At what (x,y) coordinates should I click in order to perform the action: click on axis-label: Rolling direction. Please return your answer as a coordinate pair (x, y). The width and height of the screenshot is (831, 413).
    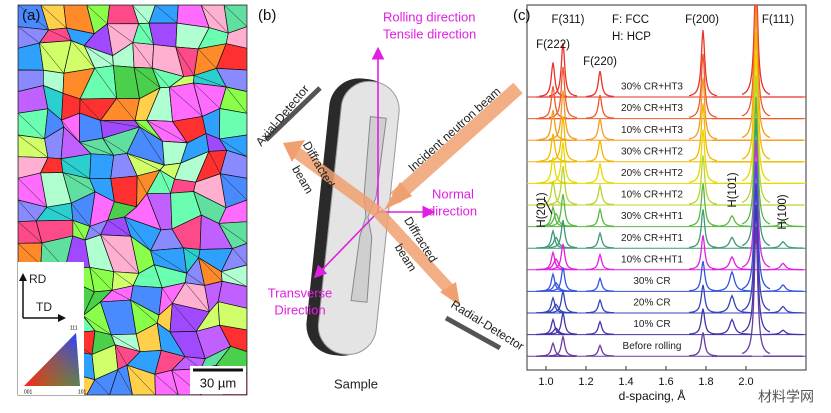
    Looking at the image, I should click on (429, 16).